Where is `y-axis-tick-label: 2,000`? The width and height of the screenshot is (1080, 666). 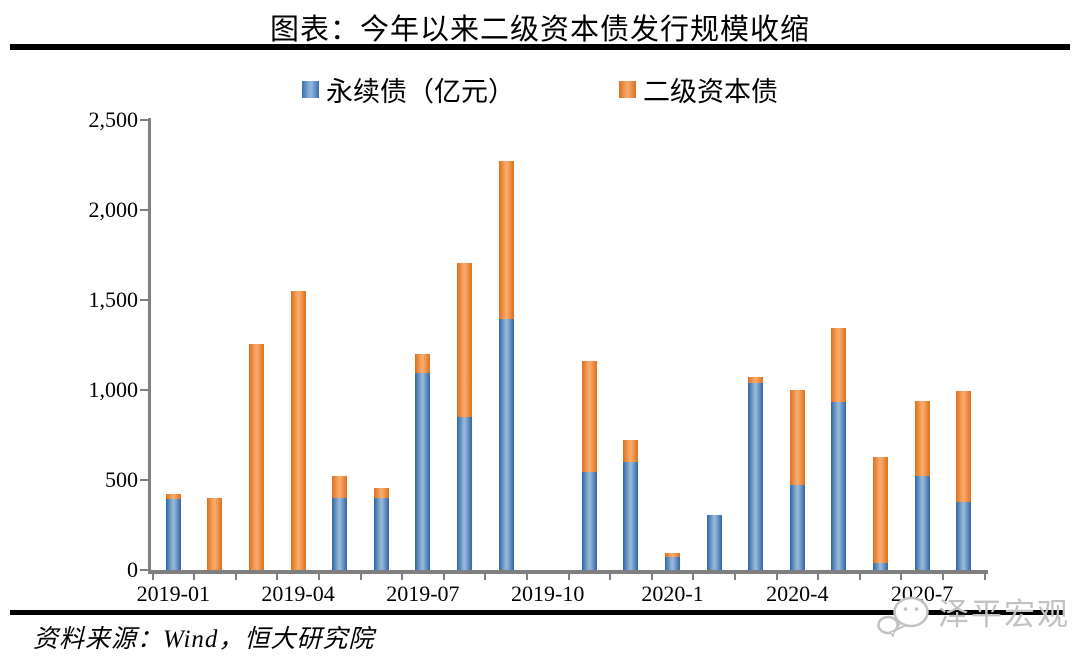
y-axis-tick-label: 2,000 is located at coordinates (113, 209).